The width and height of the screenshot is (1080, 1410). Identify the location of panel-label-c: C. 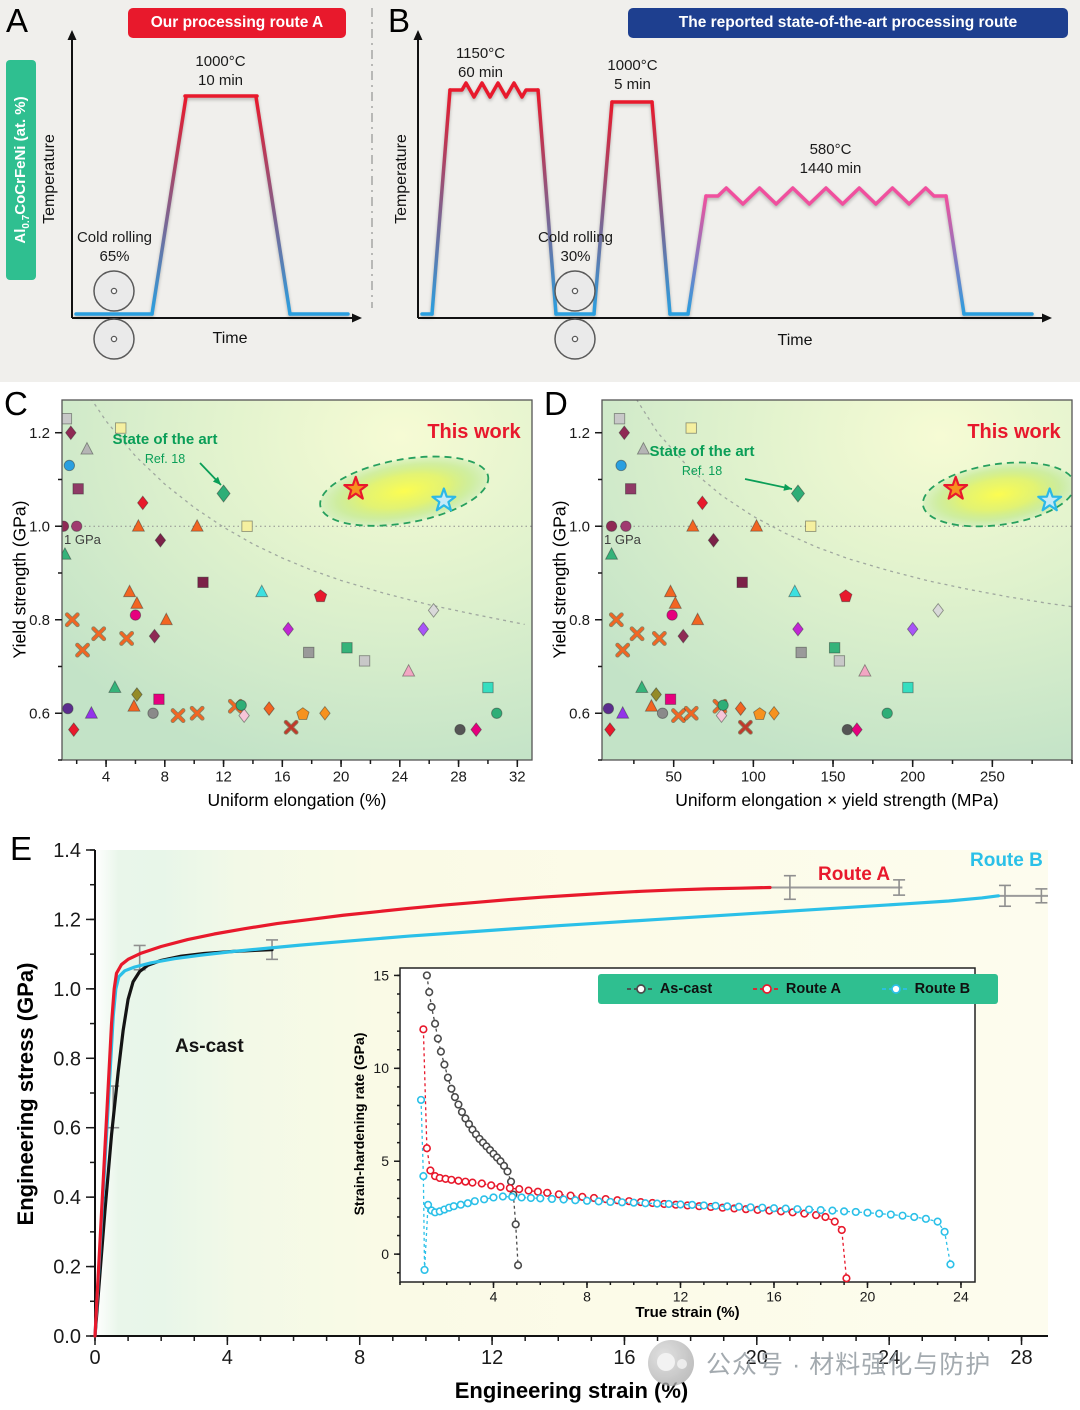
(16, 403).